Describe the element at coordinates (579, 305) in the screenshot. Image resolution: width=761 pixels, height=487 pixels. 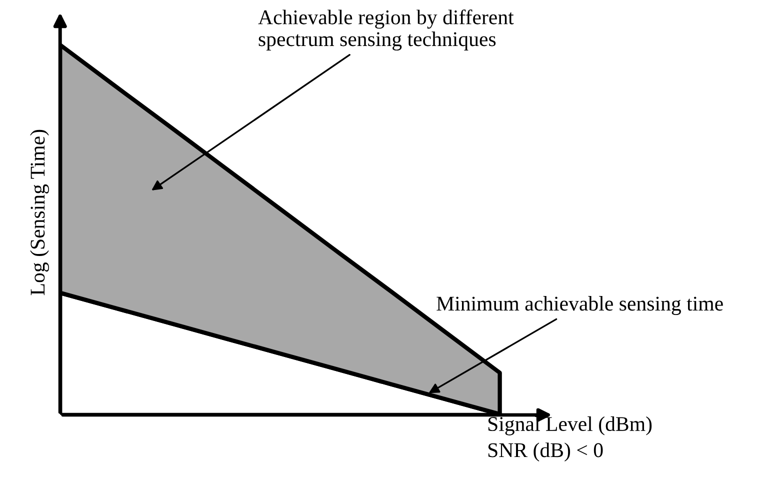
I see `annotation: Minimum achievable sensing time` at that location.